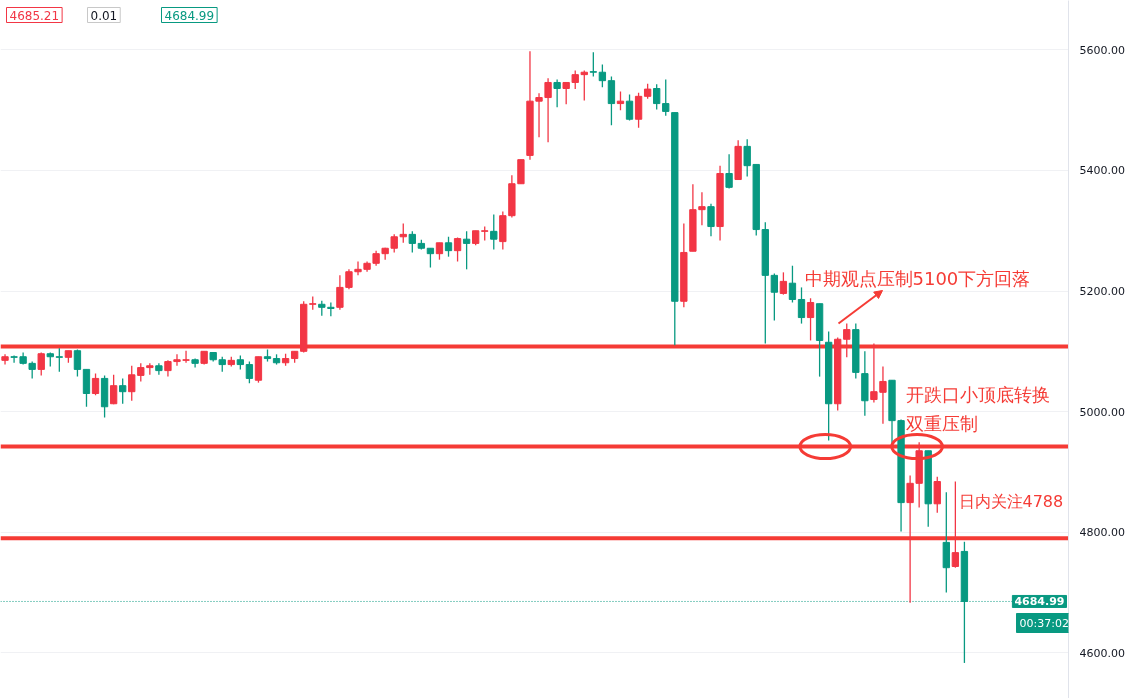 The image size is (1128, 698). Describe the element at coordinates (917, 278) in the screenshot. I see `annotation: 中期观点压制5100下方回落` at that location.